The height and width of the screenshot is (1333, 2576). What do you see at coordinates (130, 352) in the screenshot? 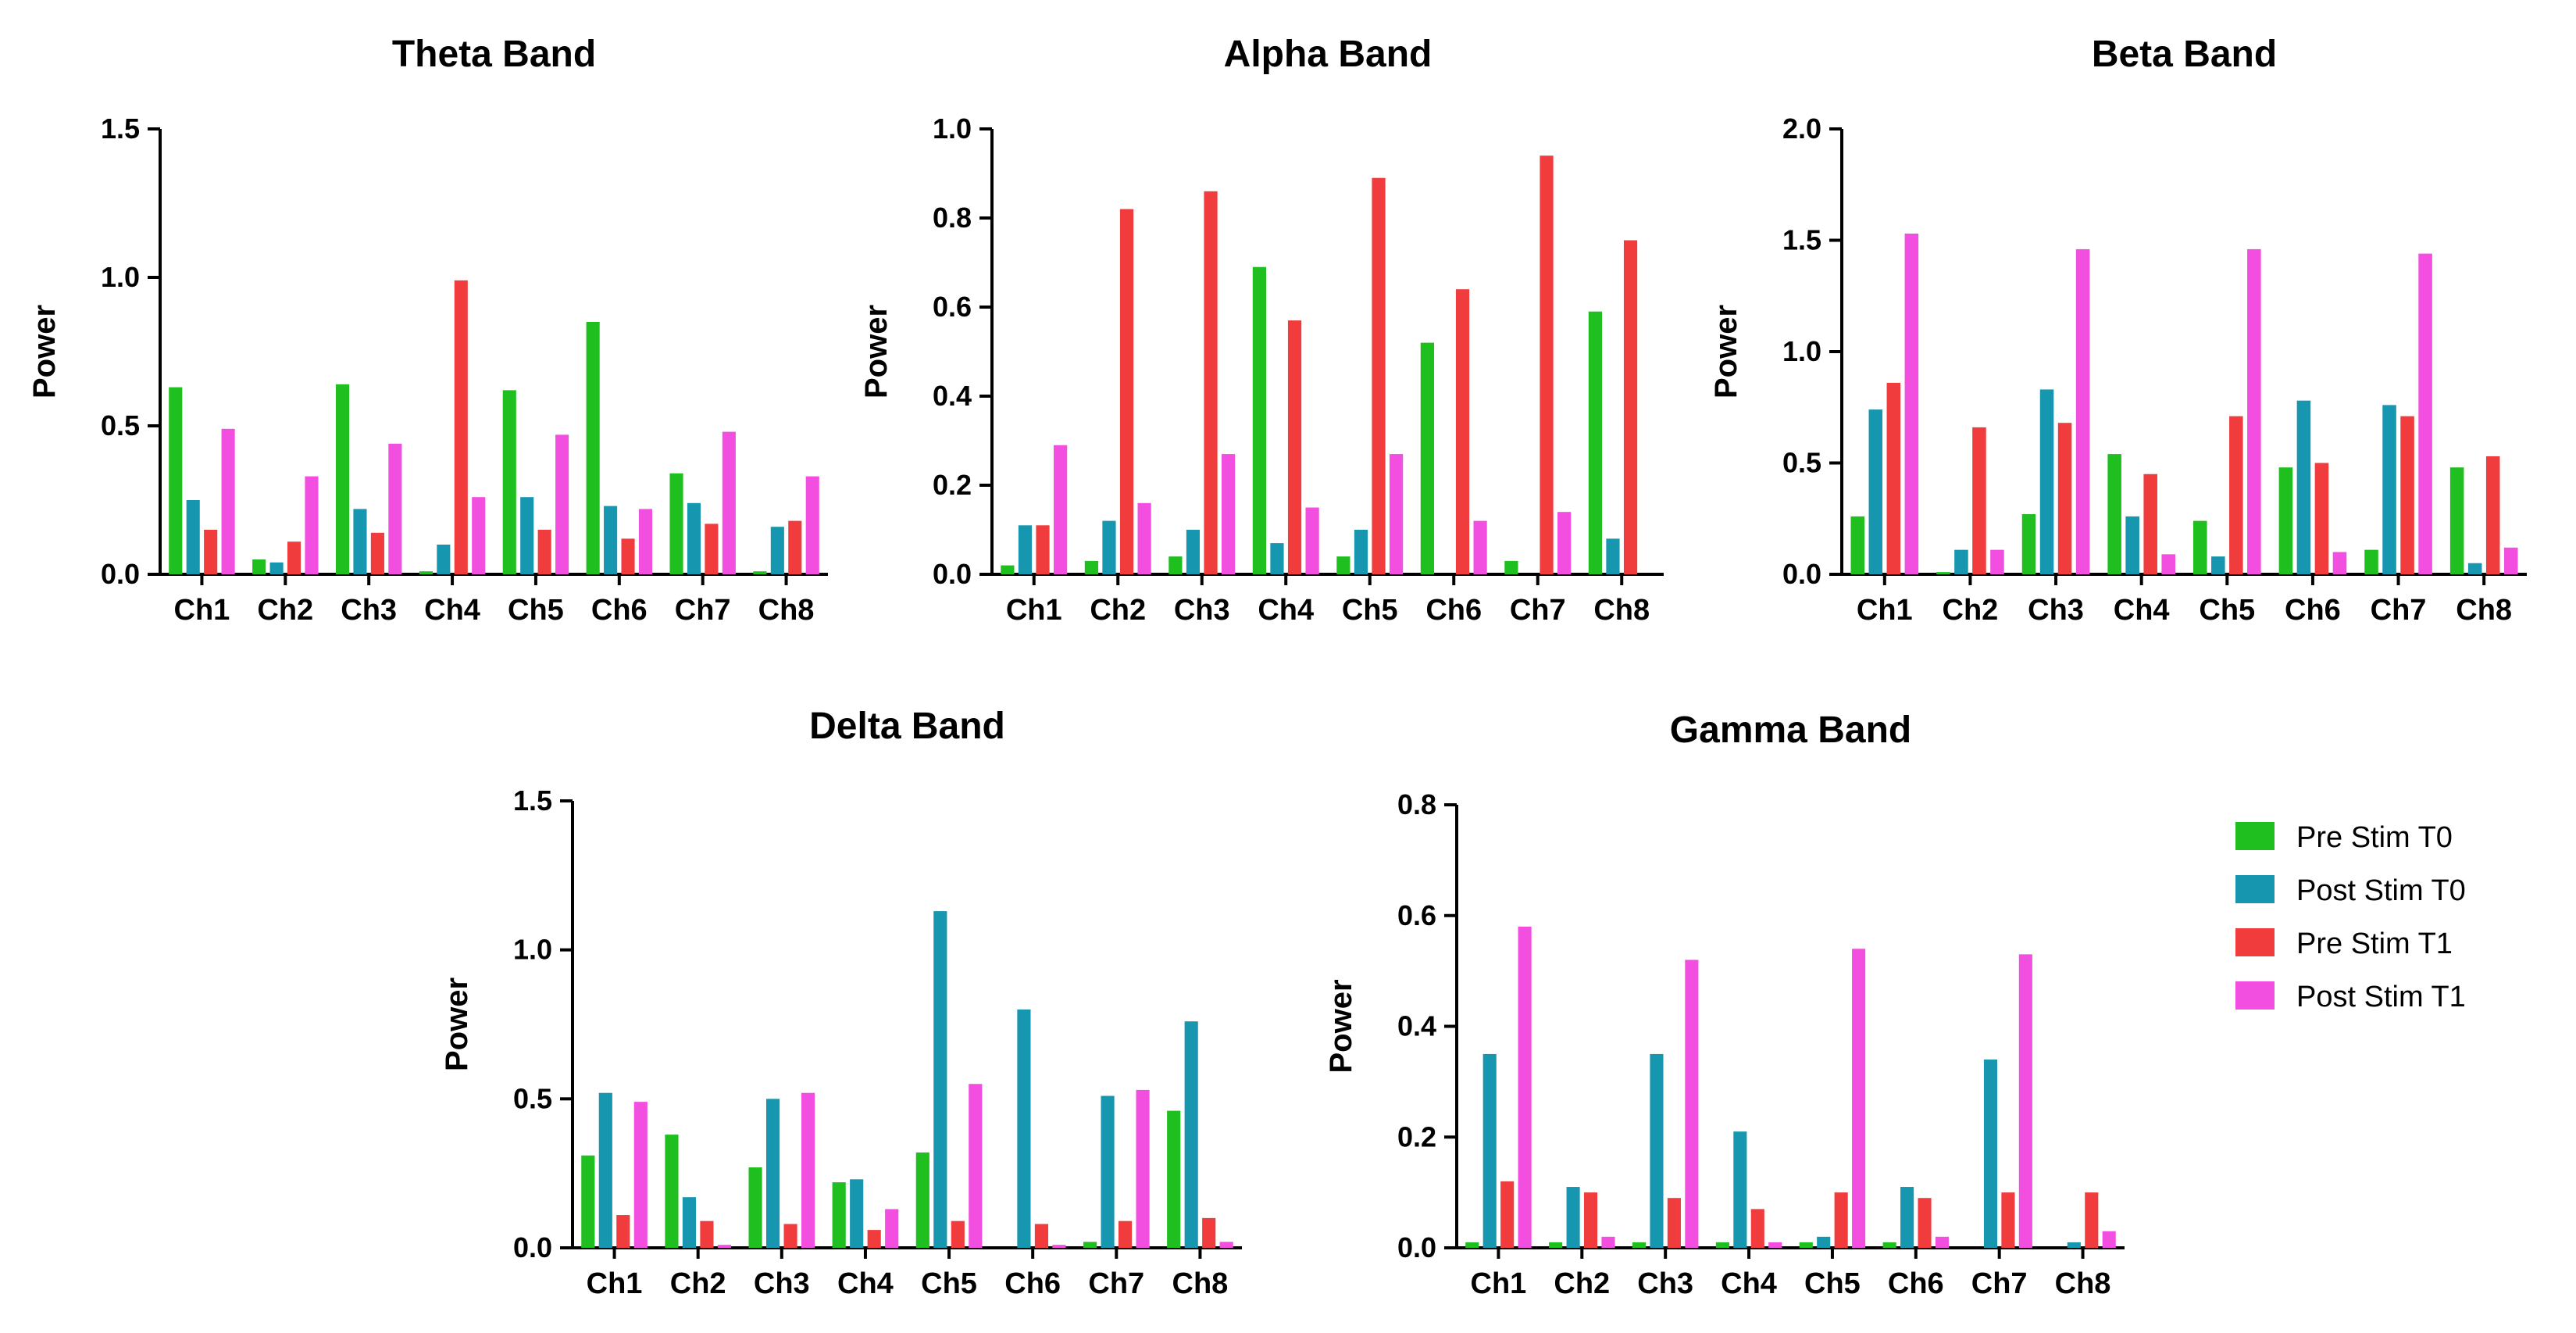
I see `theta-y-ticks: 0.0 0.5 1.0 1.5` at bounding box center [130, 352].